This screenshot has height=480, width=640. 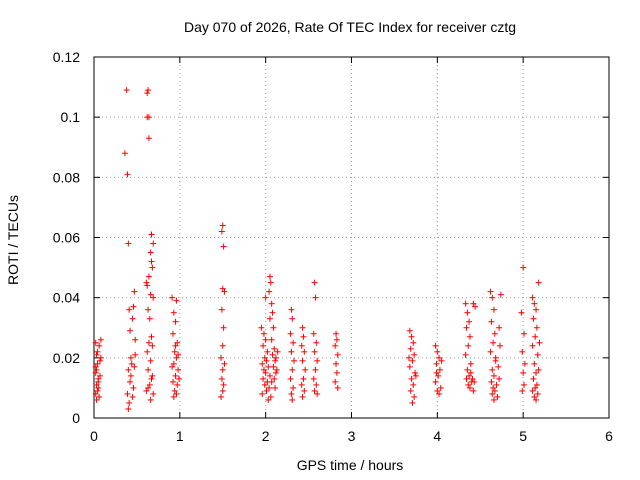 What do you see at coordinates (437, 436) in the screenshot?
I see `x-tick-label: 4` at bounding box center [437, 436].